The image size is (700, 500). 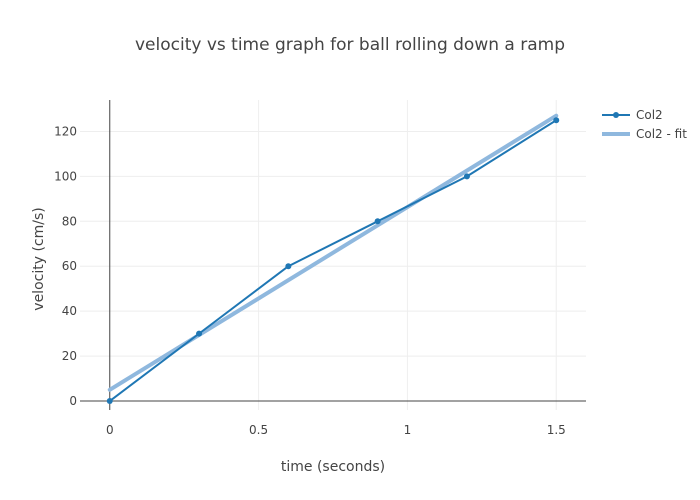 What do you see at coordinates (644, 124) in the screenshot?
I see `legend: Col2 Col2 - fit` at bounding box center [644, 124].